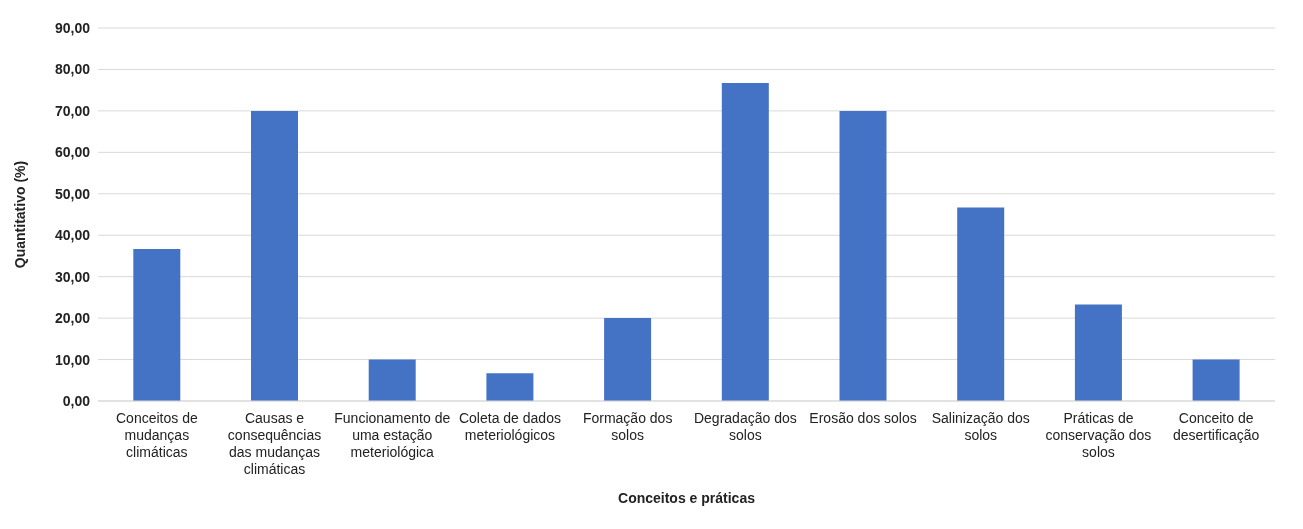  I want to click on x-tick-label: Formação dos solos, so click(627, 426).